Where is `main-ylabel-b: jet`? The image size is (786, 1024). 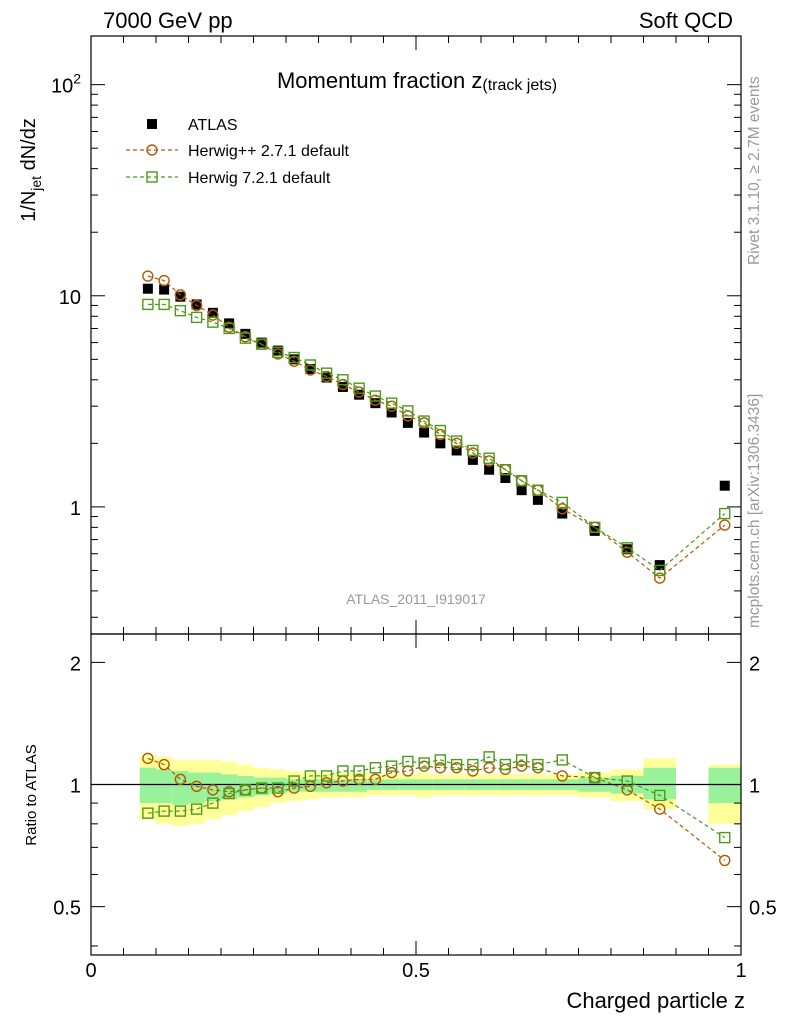
main-ylabel-b: jet is located at coordinates (36, 184).